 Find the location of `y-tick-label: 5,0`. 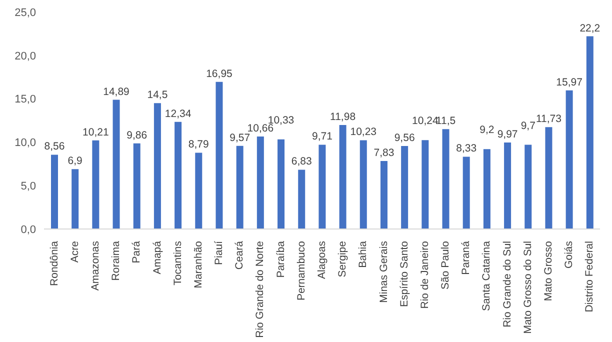

y-tick-label: 5,0 is located at coordinates (28, 186).